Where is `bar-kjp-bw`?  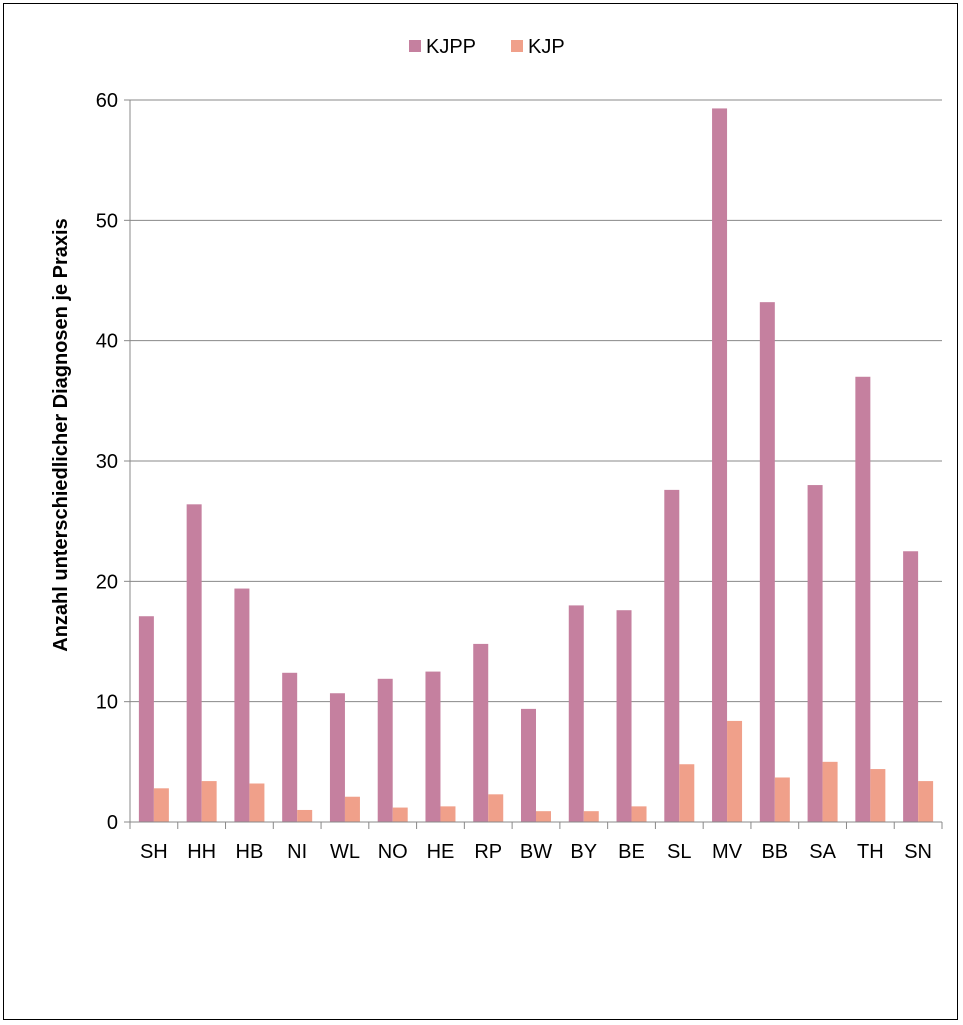
bar-kjp-bw is located at coordinates (543, 816).